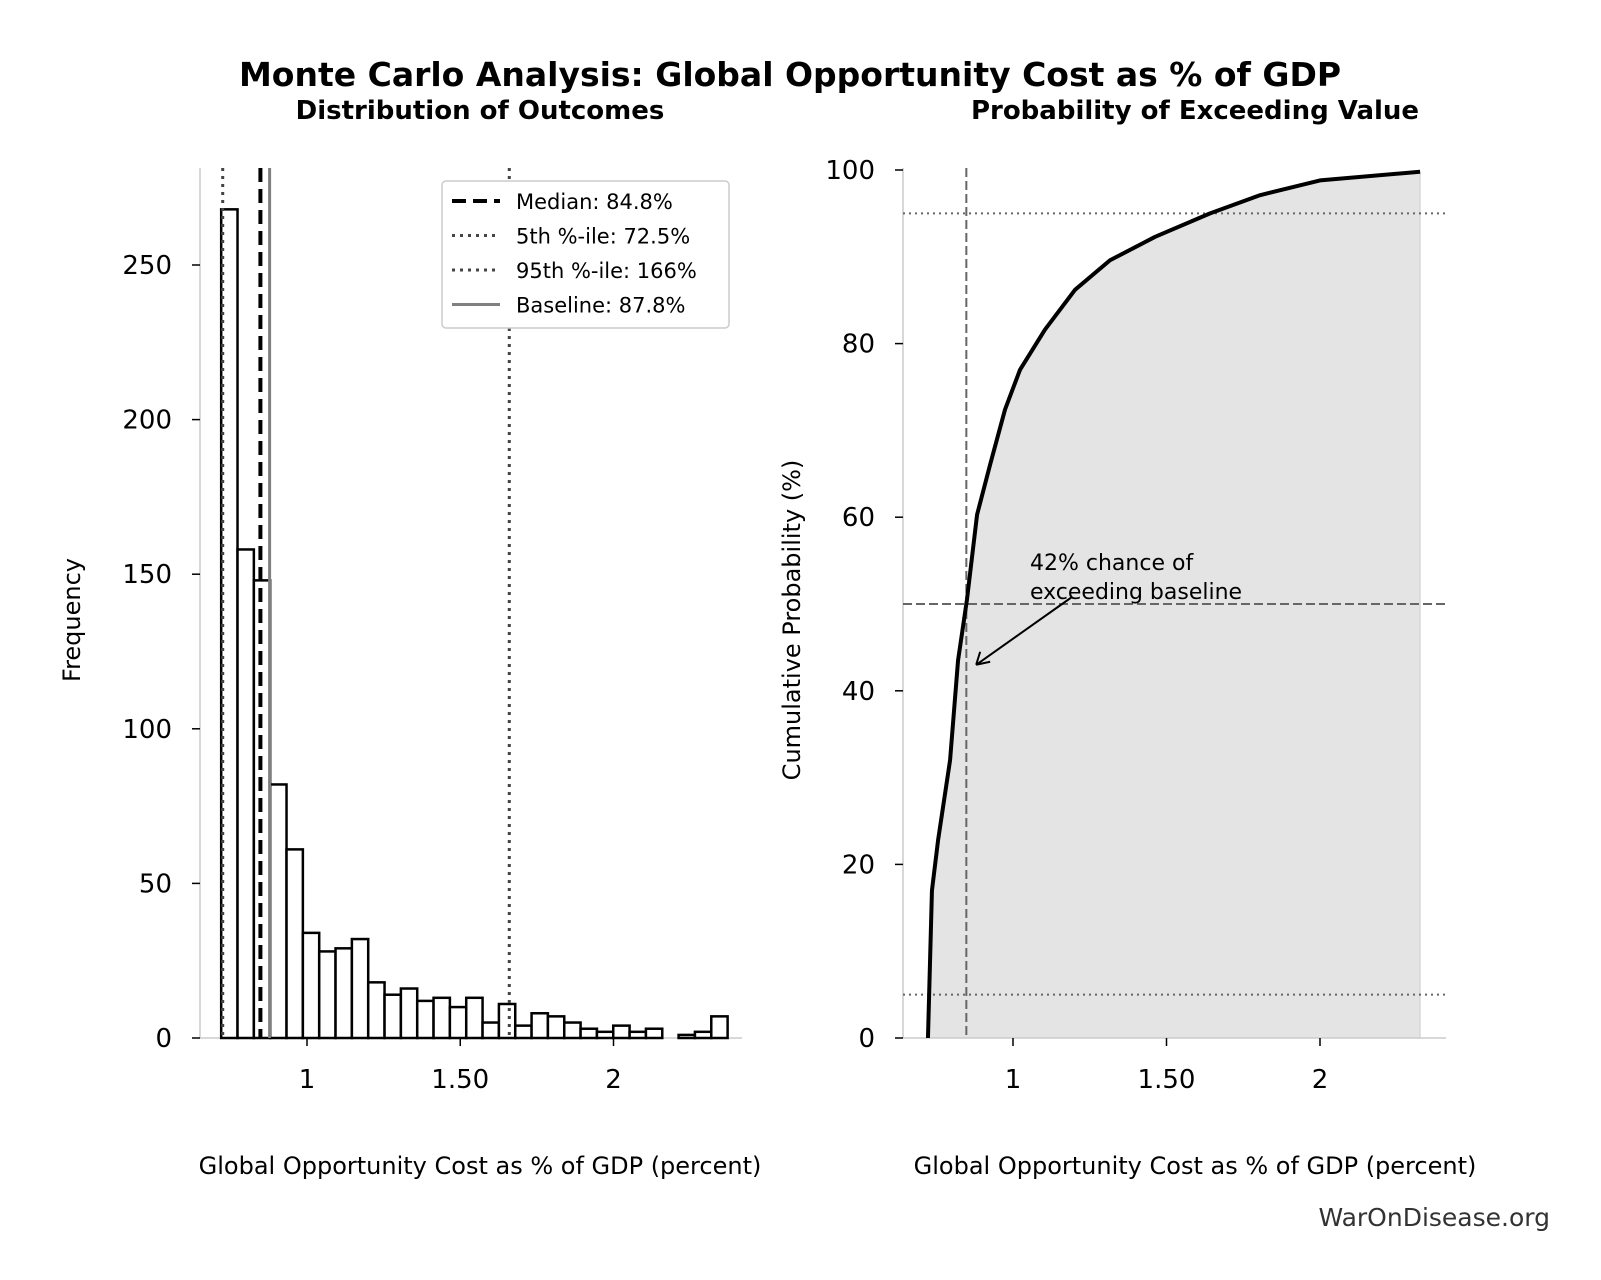 The height and width of the screenshot is (1280, 1601). What do you see at coordinates (1434, 1217) in the screenshot?
I see `watermark: WarOnDisease.org` at bounding box center [1434, 1217].